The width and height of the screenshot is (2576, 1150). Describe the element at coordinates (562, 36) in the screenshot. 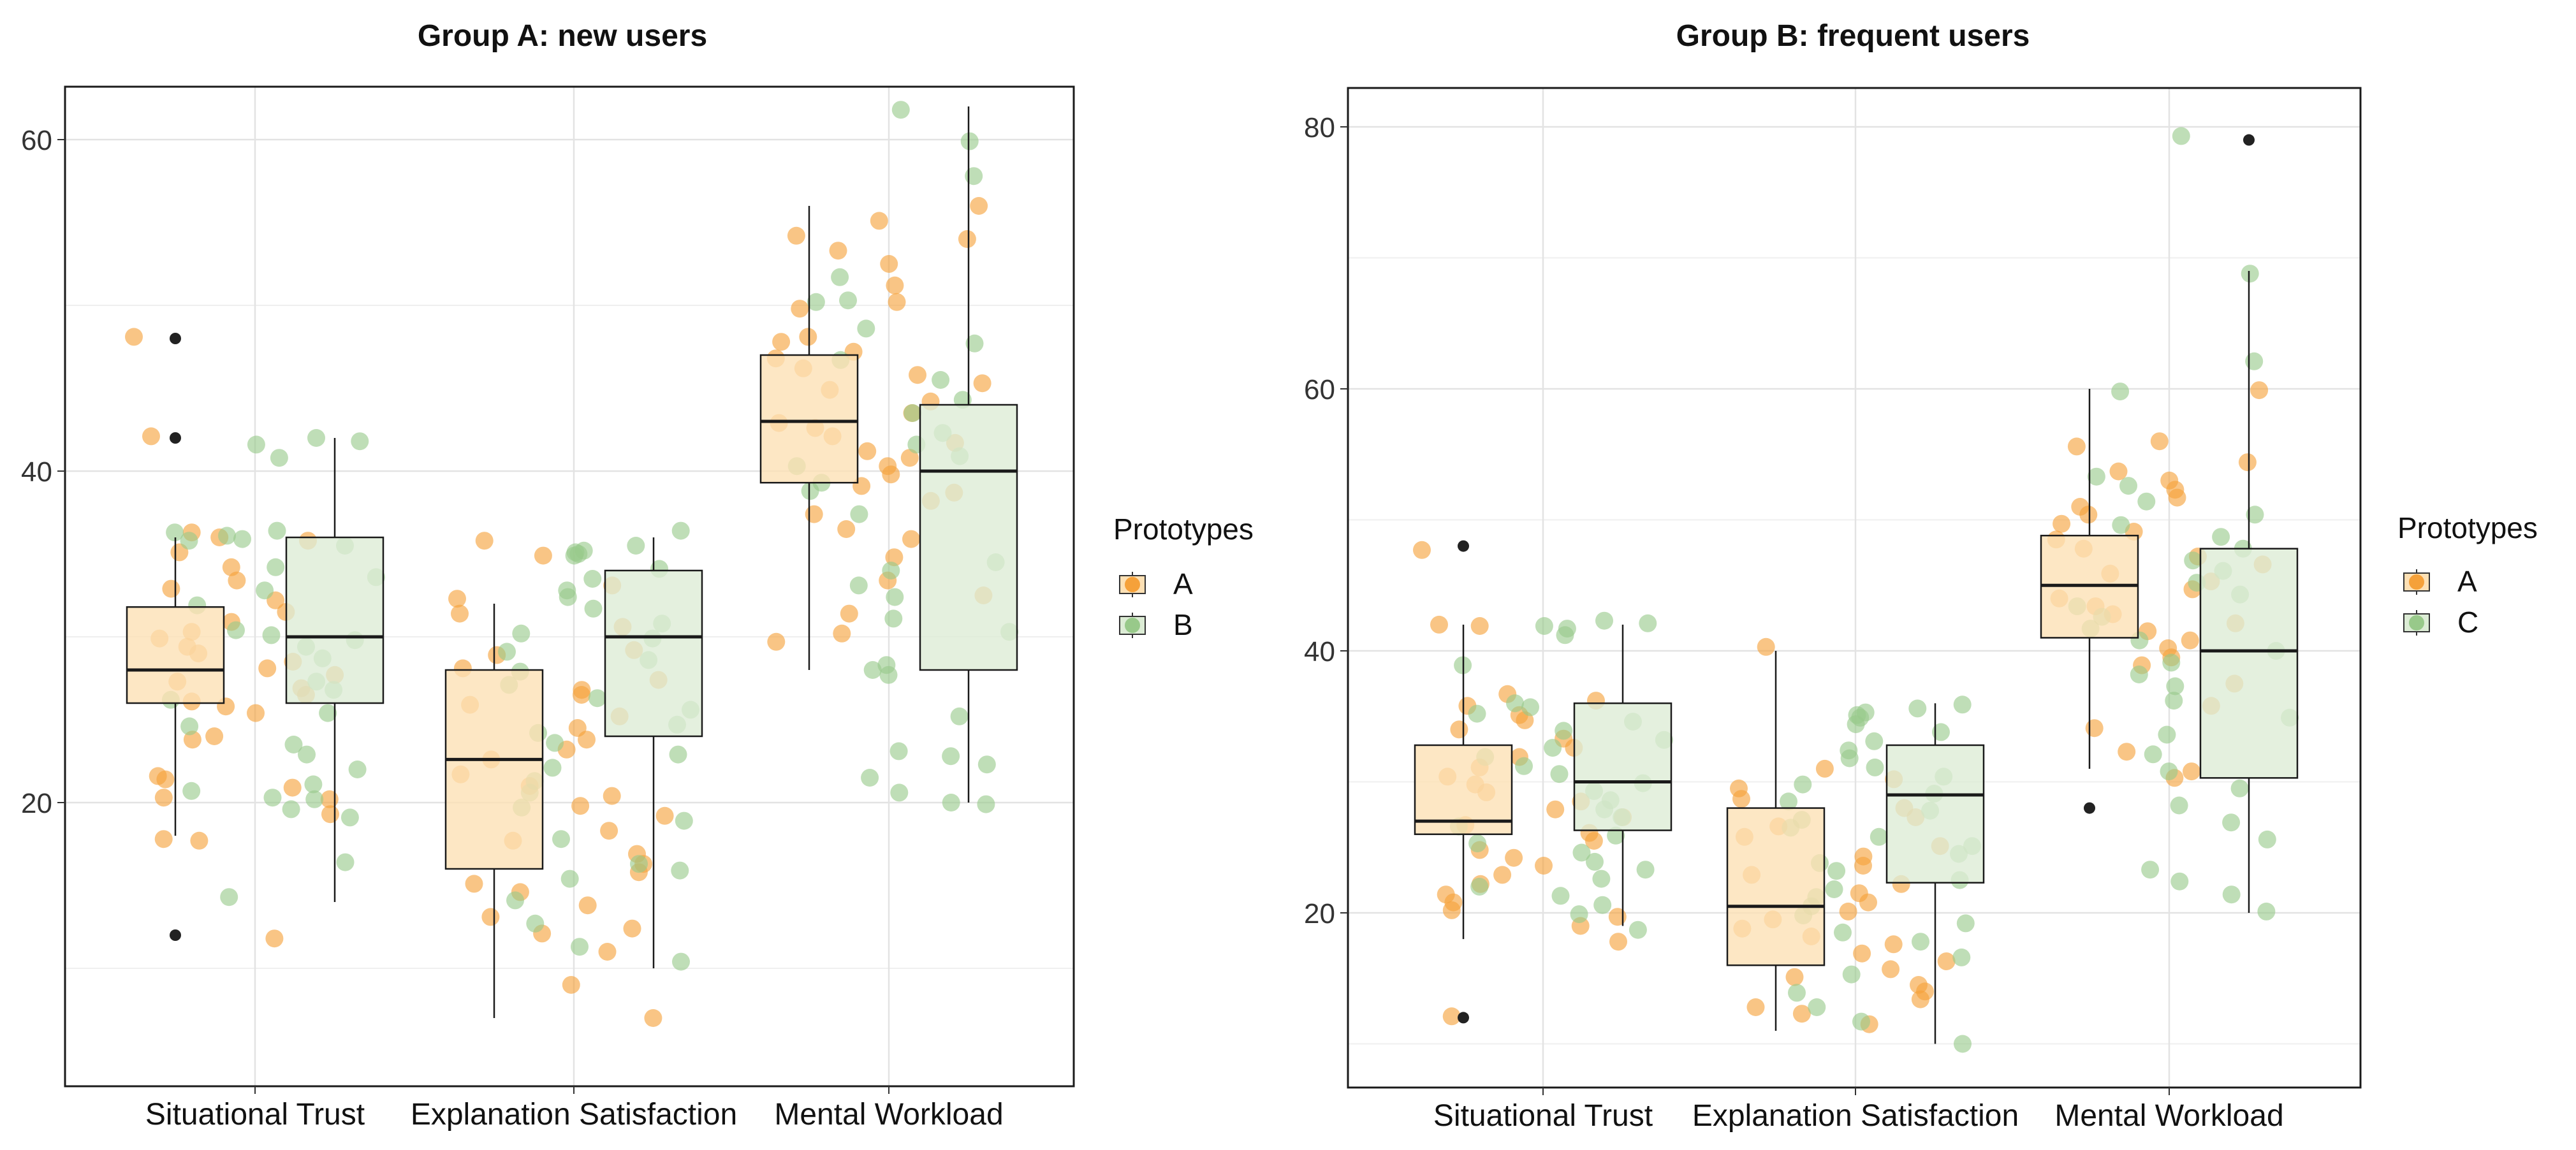

I see `panel-title: Group A: new users` at that location.